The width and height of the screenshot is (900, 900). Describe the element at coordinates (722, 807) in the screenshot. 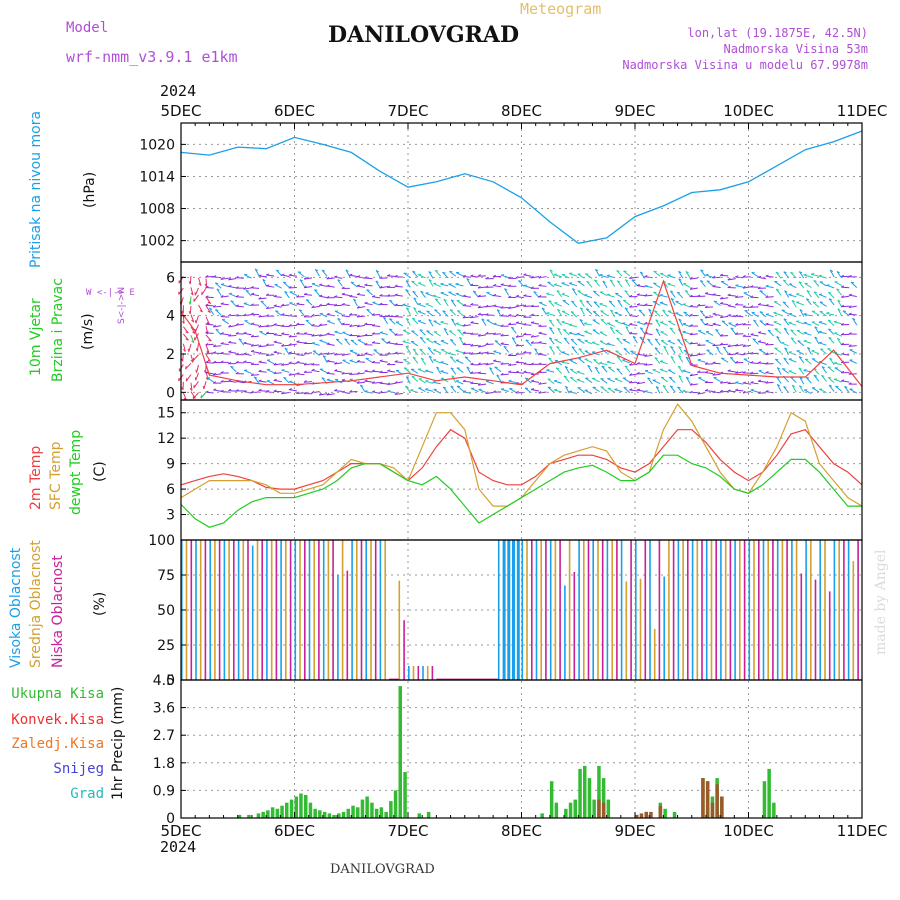

I see `precip-conv-bar` at that location.